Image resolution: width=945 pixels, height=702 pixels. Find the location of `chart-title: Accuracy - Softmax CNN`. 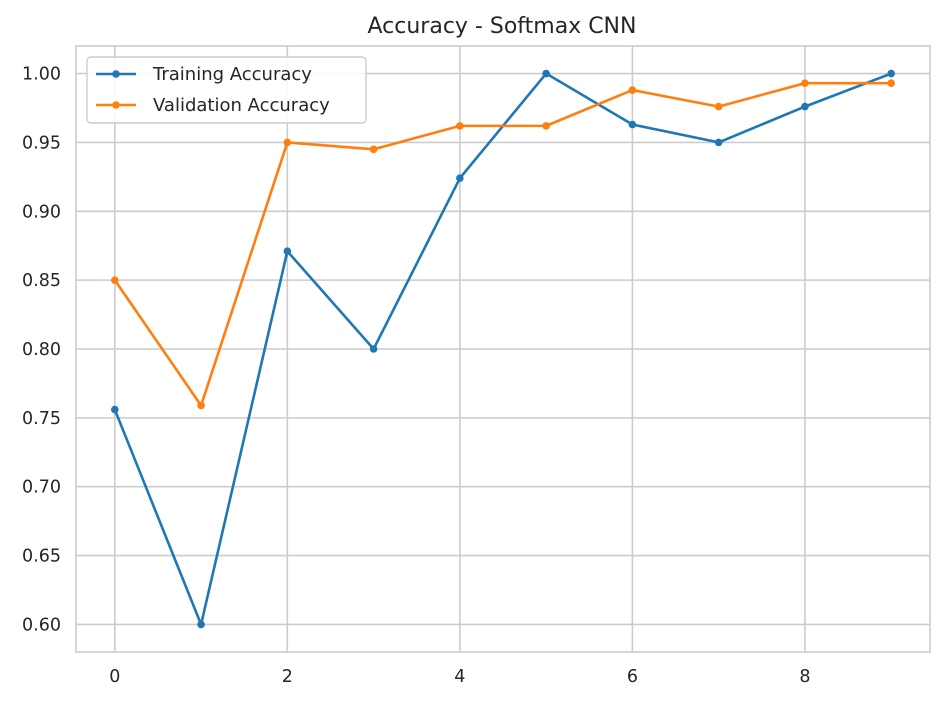

chart-title: Accuracy - Softmax CNN is located at coordinates (502, 26).